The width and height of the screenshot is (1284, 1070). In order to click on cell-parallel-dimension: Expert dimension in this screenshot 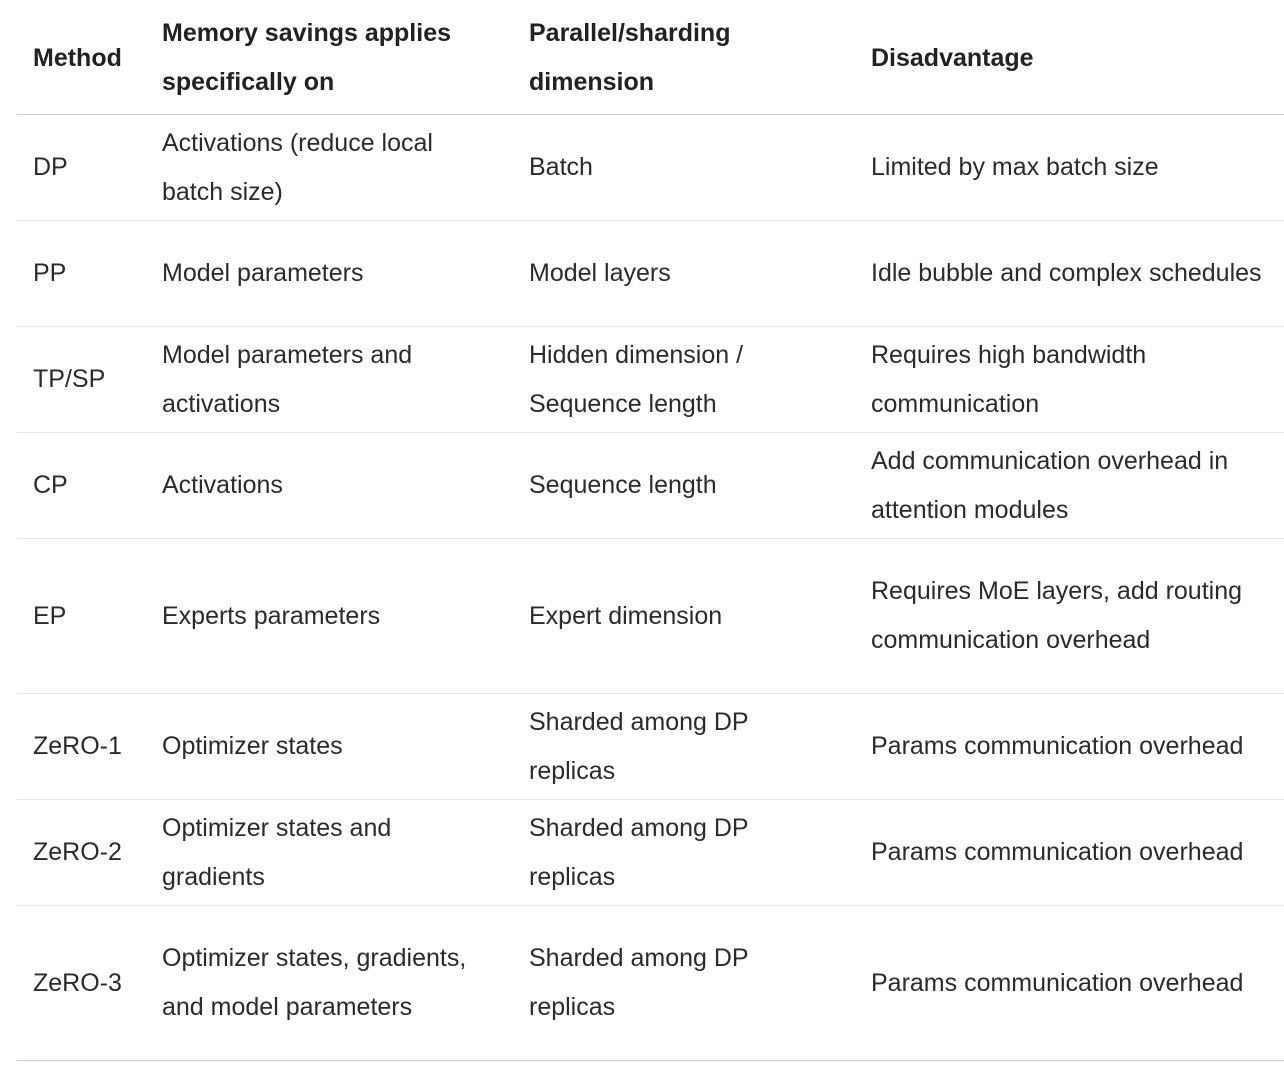, I will do `click(684, 616)`.